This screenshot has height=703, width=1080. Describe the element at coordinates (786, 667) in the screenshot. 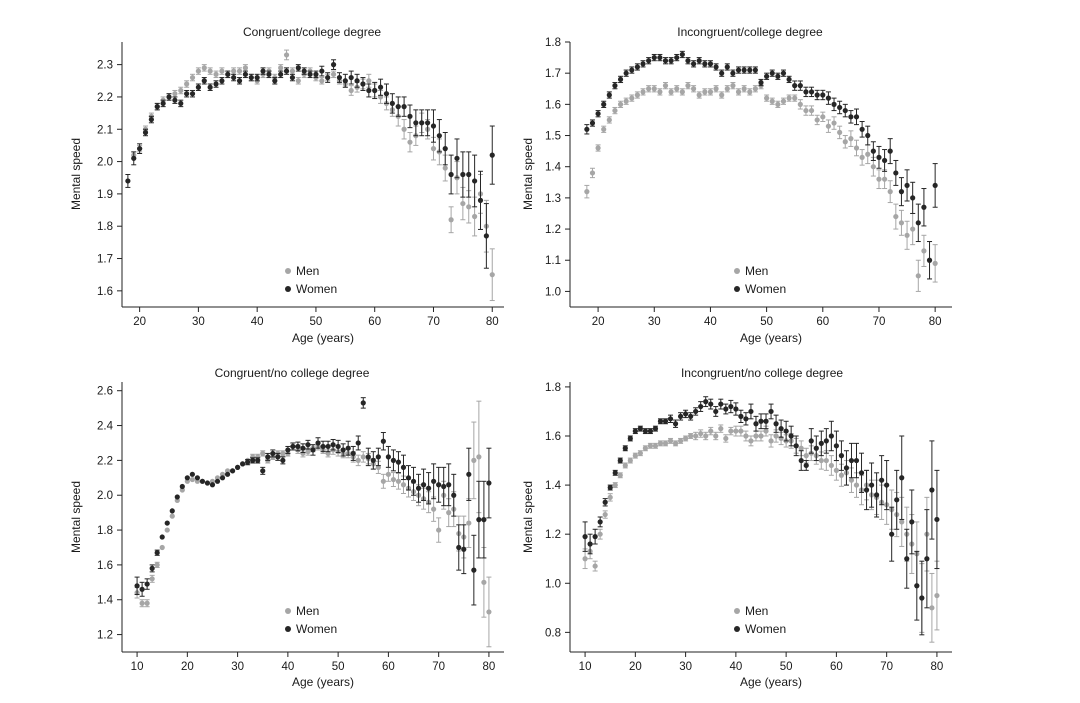

I see `x-tick-label: 50` at that location.